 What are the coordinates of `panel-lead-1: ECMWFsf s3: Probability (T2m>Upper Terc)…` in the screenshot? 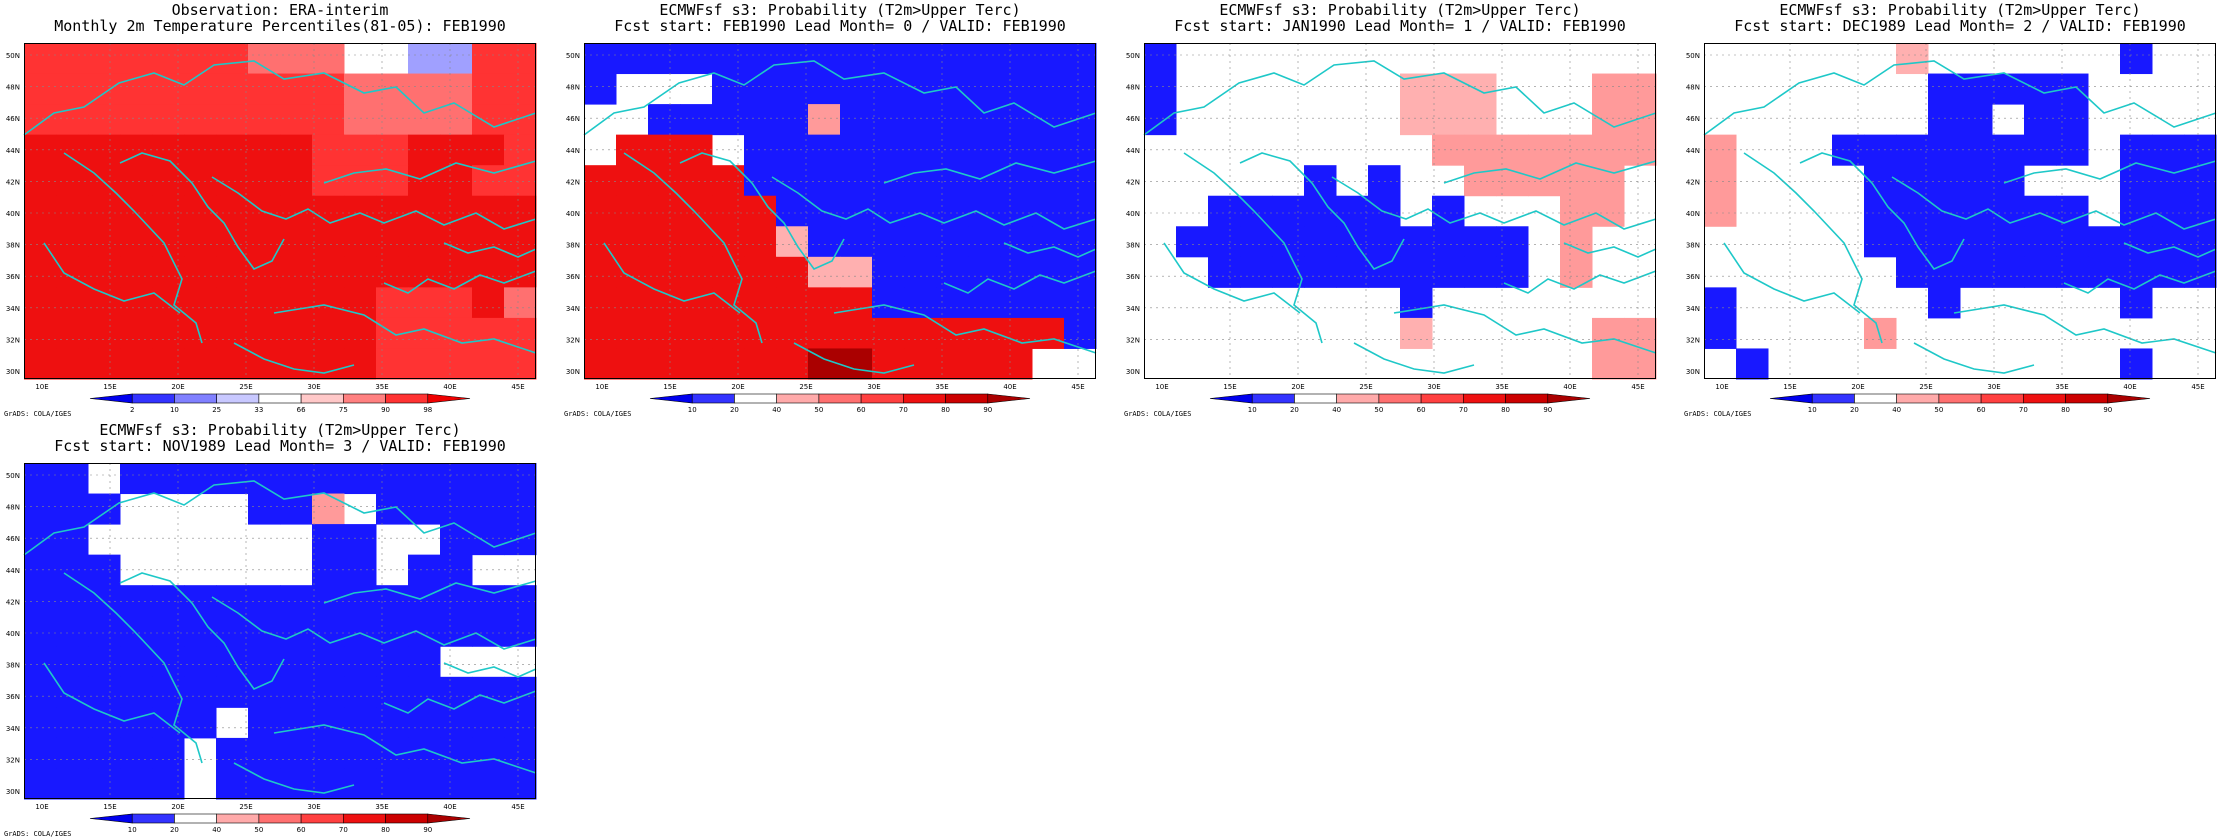 It's located at (1400, 210).